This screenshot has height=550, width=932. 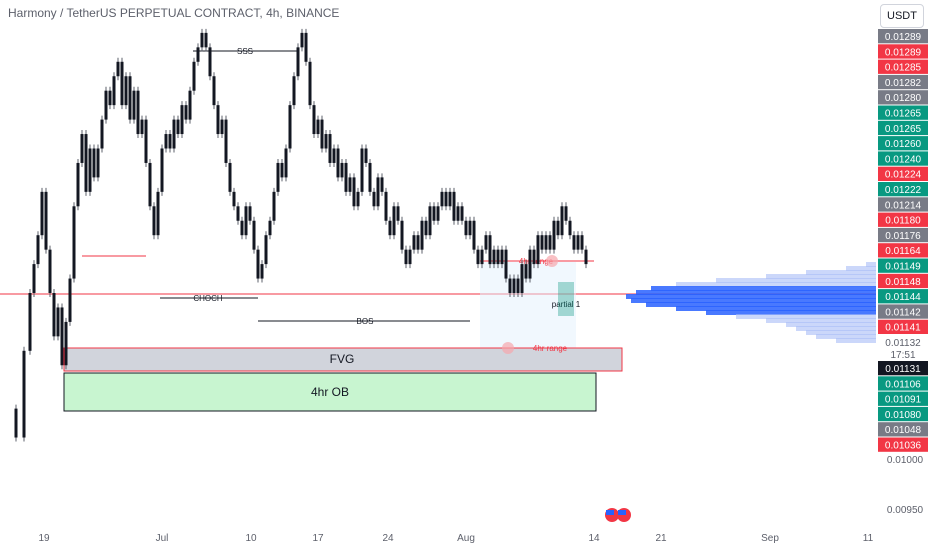 What do you see at coordinates (903, 297) in the screenshot?
I see `price-tag-value: 0.01144` at bounding box center [903, 297].